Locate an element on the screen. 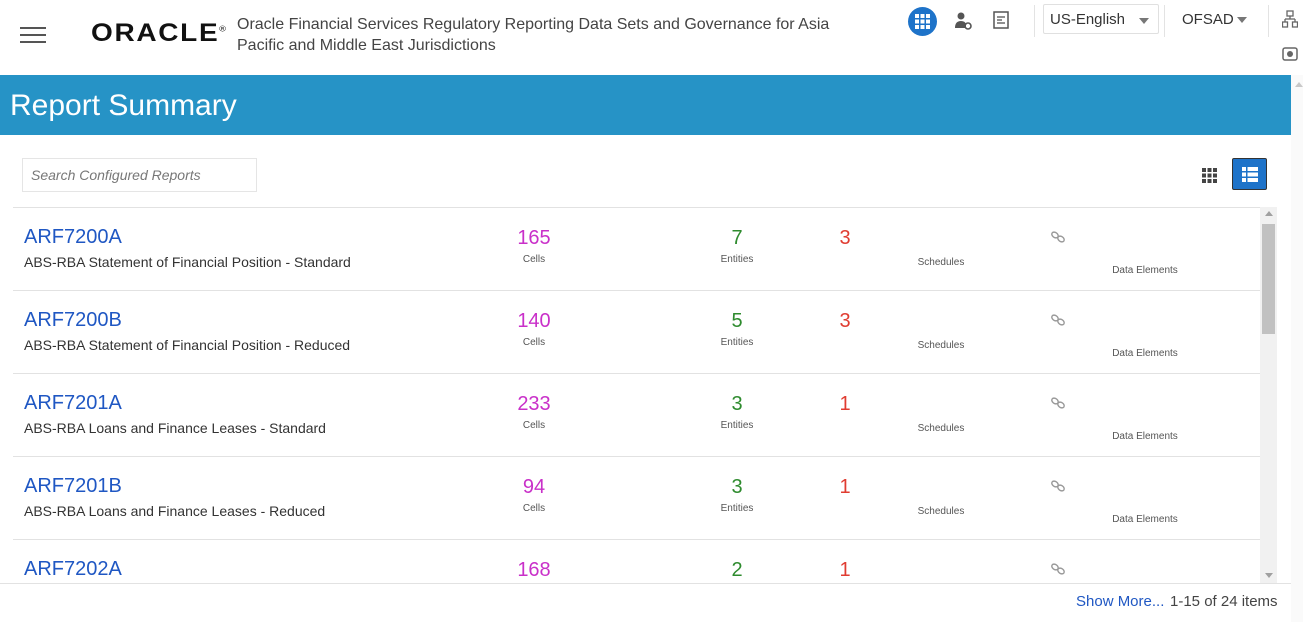  cells-count: 233 is located at coordinates (534, 404).